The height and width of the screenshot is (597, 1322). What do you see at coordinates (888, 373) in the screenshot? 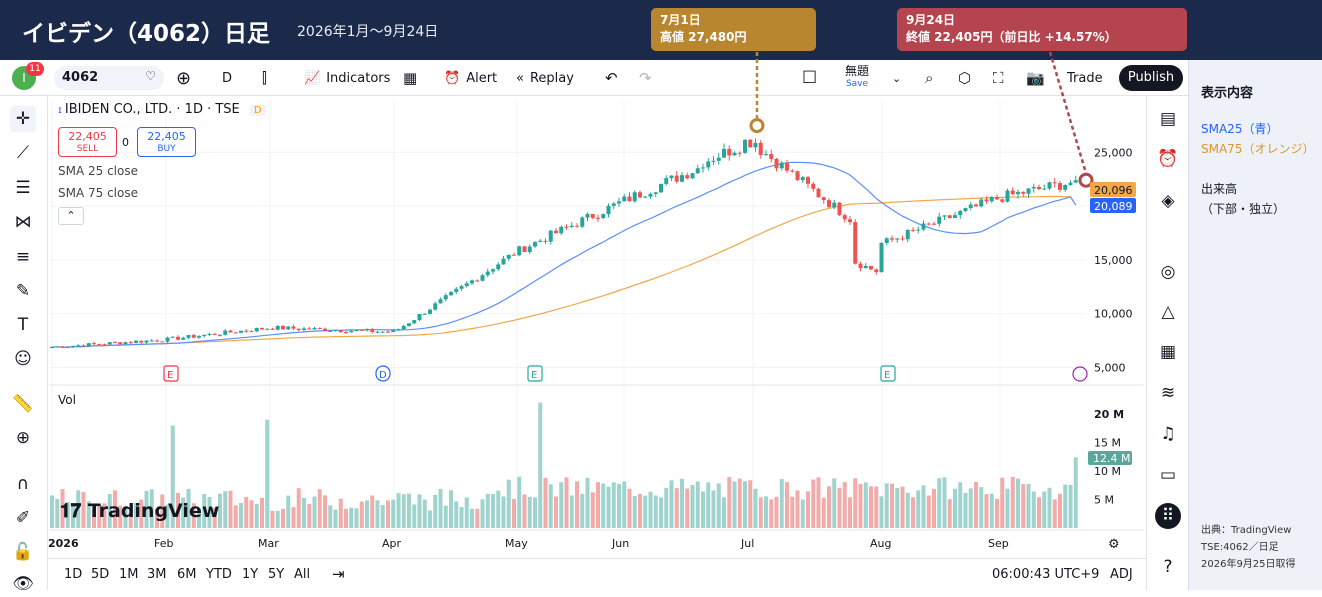
I see `event-marker` at bounding box center [888, 373].